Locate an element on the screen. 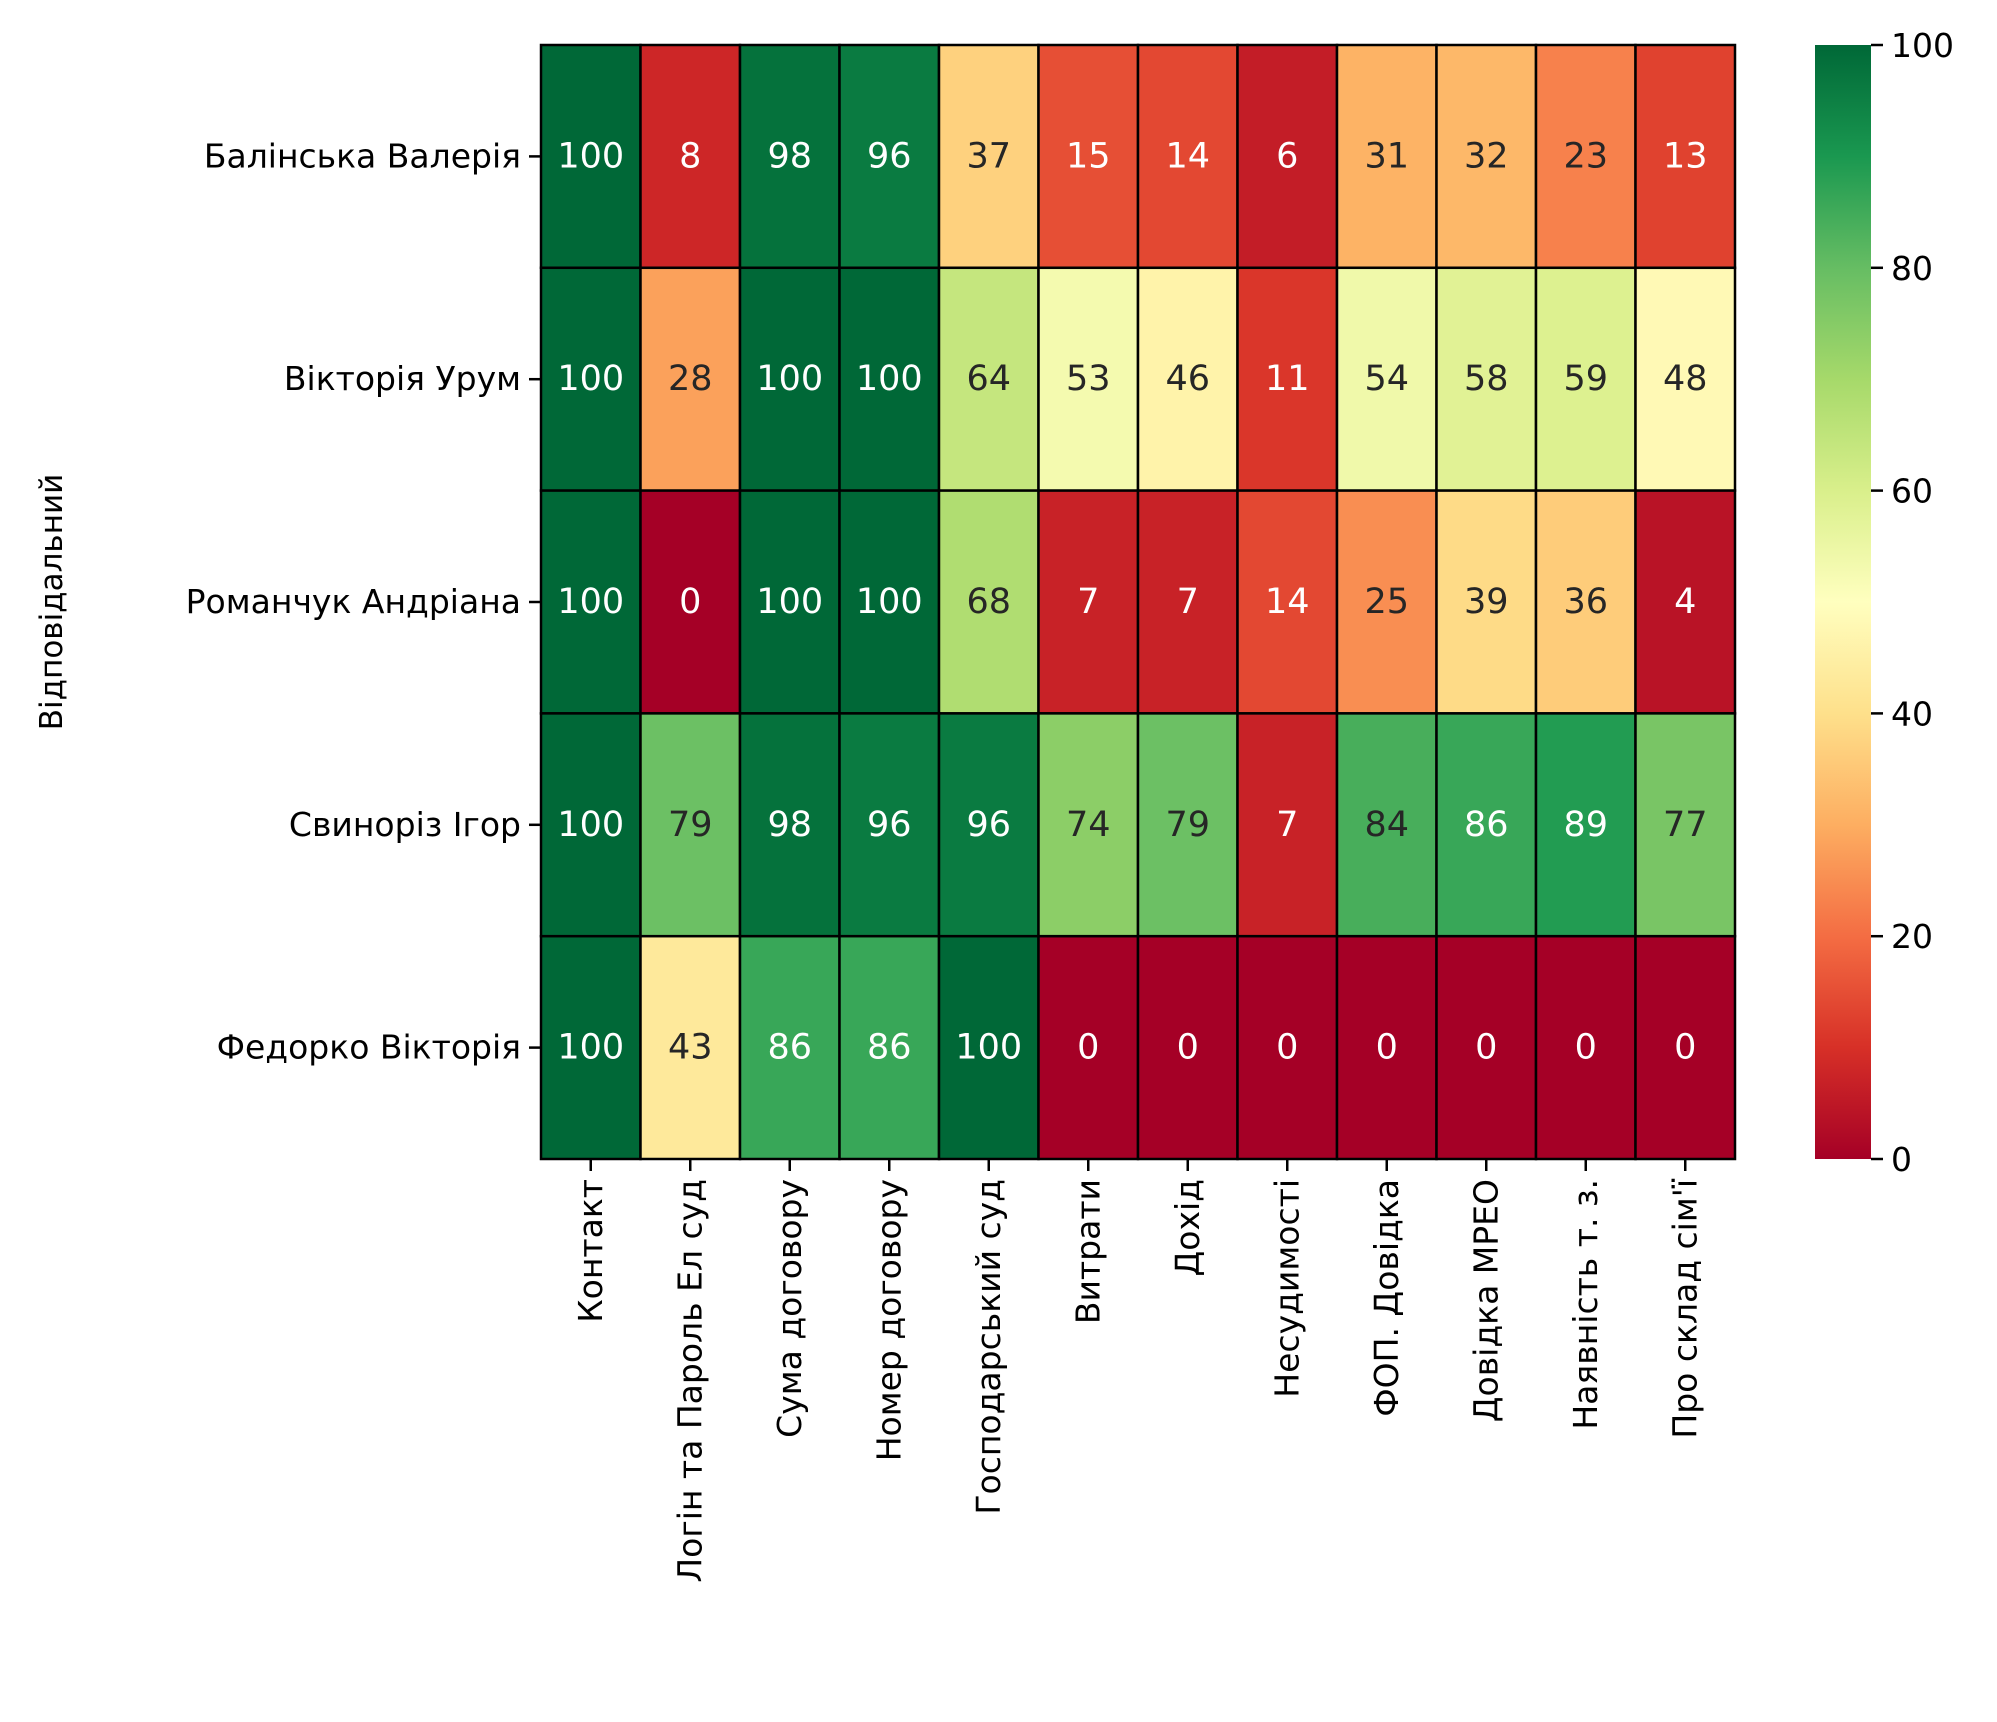 Image resolution: width=1997 pixels, height=1722 pixels. cell-value-label: 8 is located at coordinates (690, 156).